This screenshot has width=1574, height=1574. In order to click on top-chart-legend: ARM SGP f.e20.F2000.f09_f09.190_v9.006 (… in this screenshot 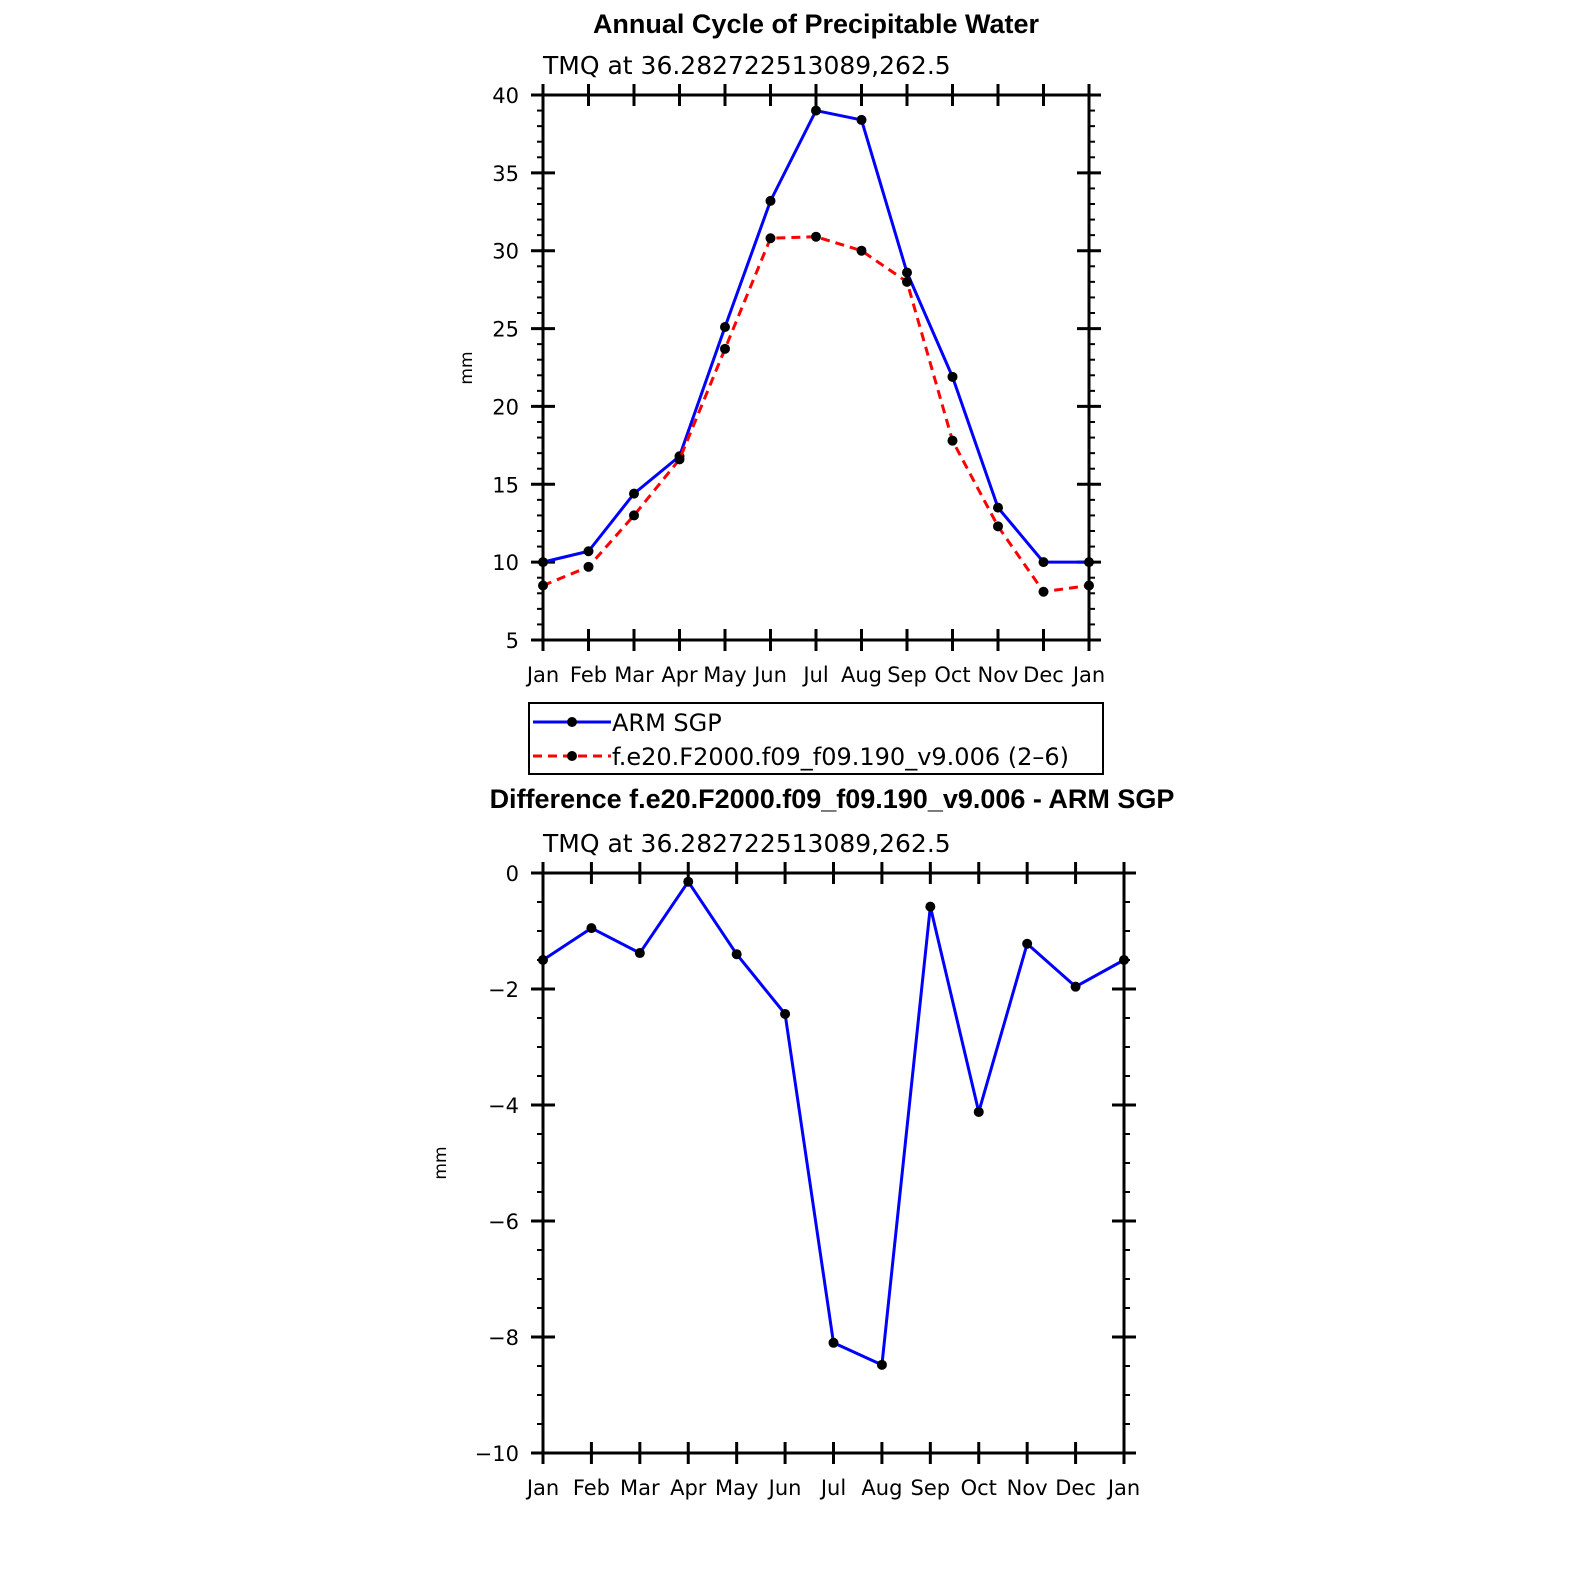, I will do `click(816, 738)`.